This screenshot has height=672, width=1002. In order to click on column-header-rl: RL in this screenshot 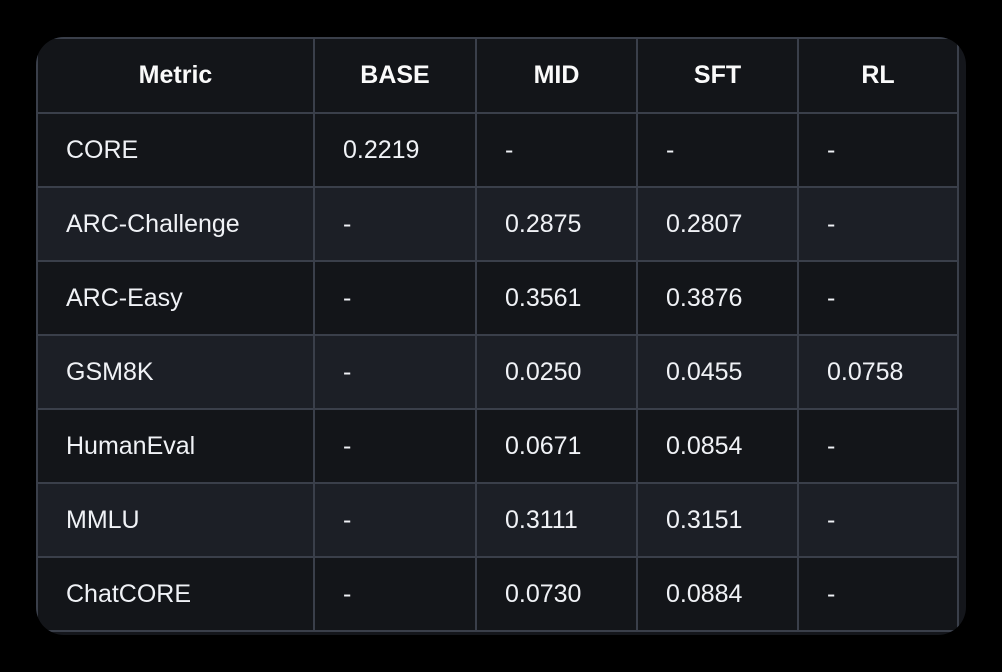, I will do `click(878, 75)`.